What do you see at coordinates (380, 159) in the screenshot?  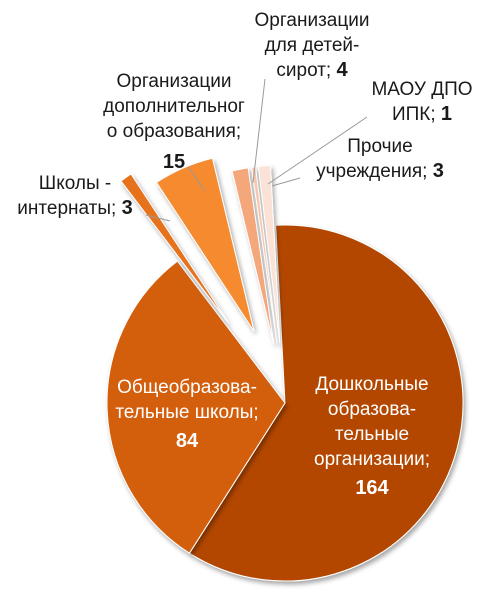 I see `slice-label-7: Прочие учреждения; 3` at bounding box center [380, 159].